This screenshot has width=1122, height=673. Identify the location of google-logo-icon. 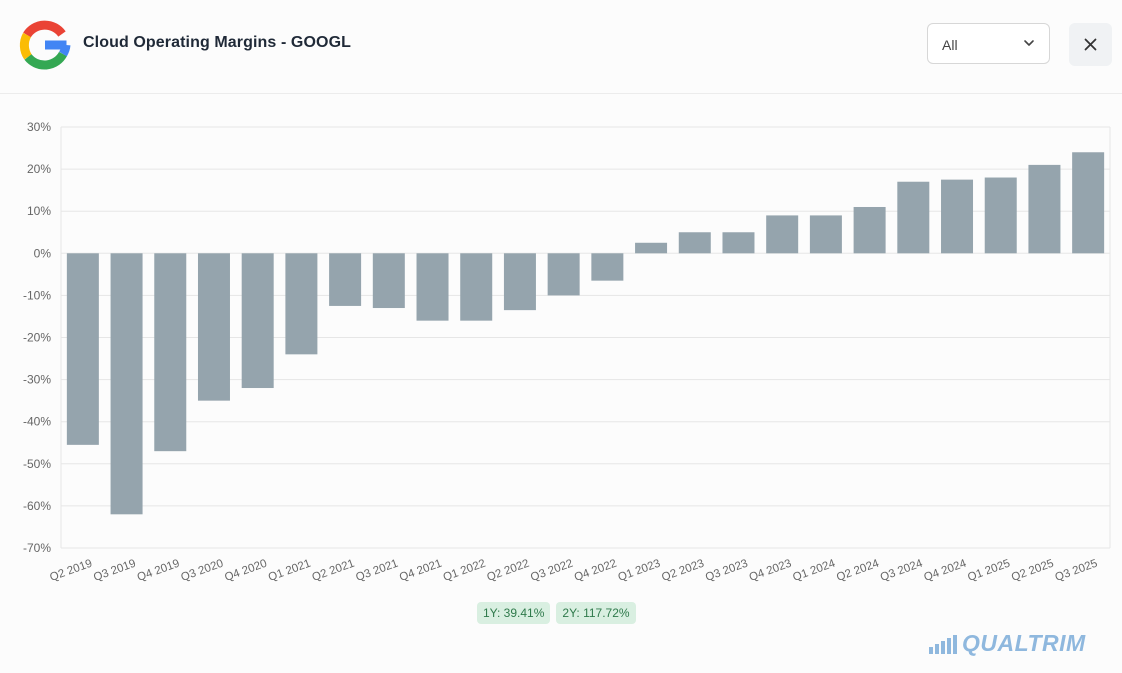
(45, 45).